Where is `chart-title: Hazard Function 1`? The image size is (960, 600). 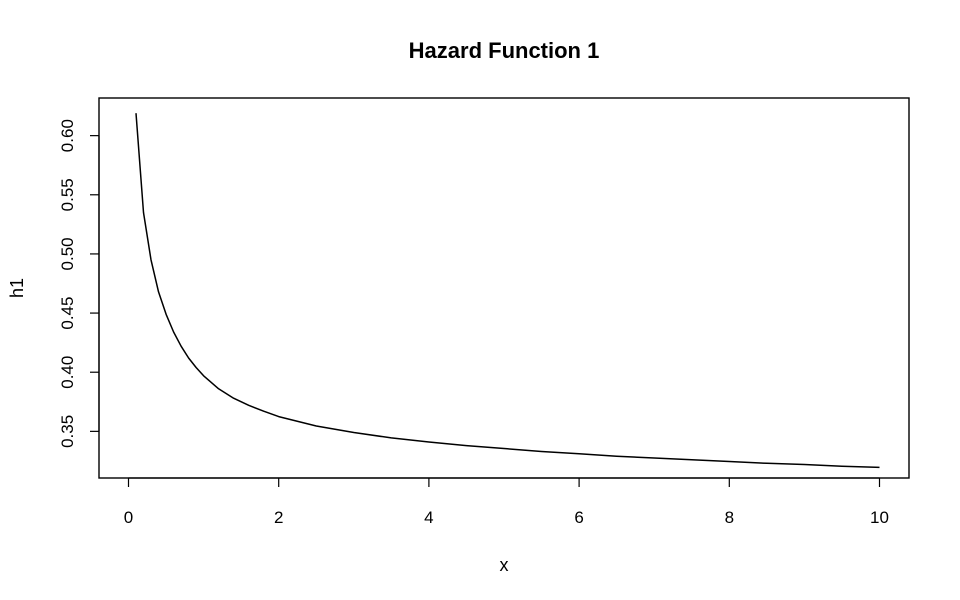
chart-title: Hazard Function 1 is located at coordinates (504, 50).